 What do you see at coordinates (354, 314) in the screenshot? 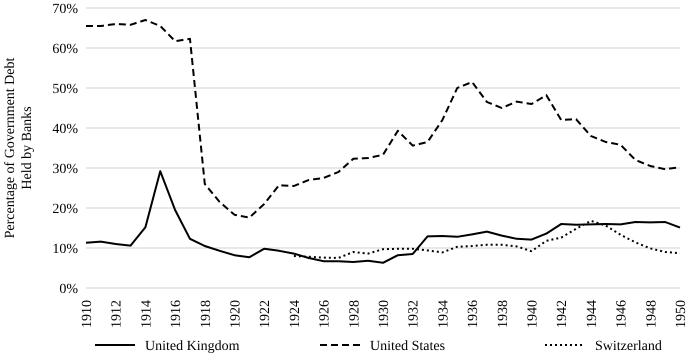
I see `x-tick-label: 1928` at bounding box center [354, 314].